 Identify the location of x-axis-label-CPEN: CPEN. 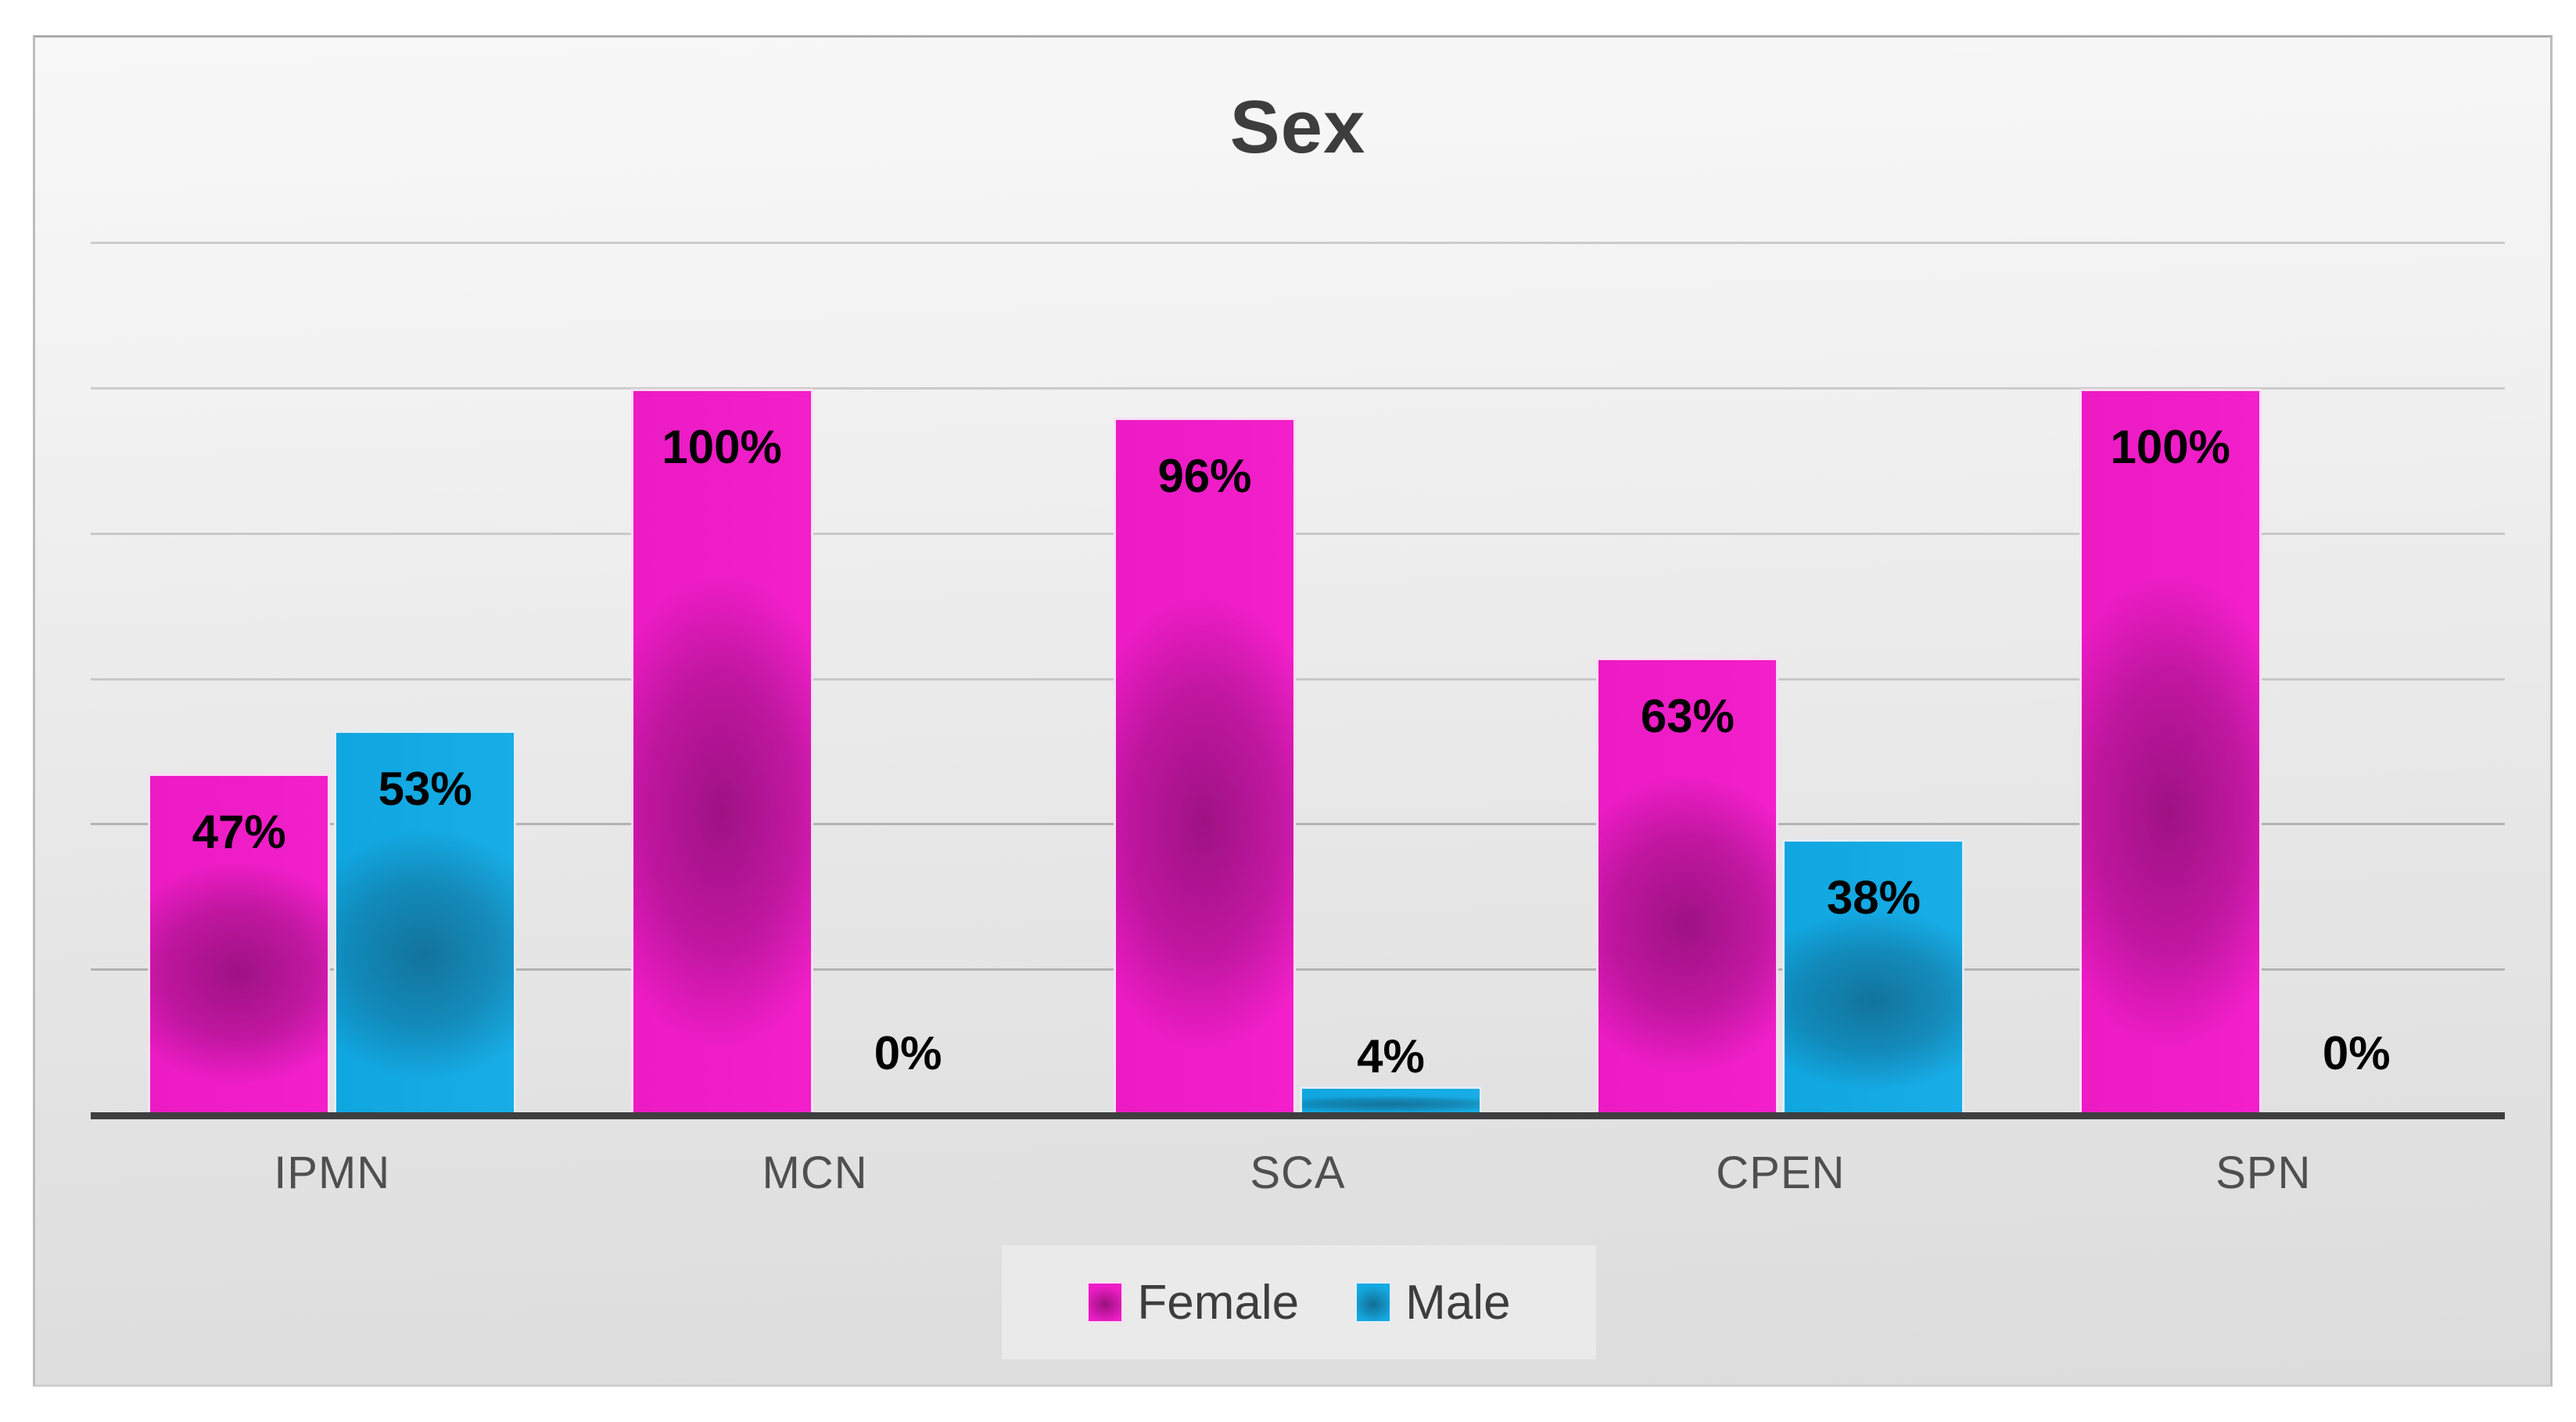
(1781, 1172).